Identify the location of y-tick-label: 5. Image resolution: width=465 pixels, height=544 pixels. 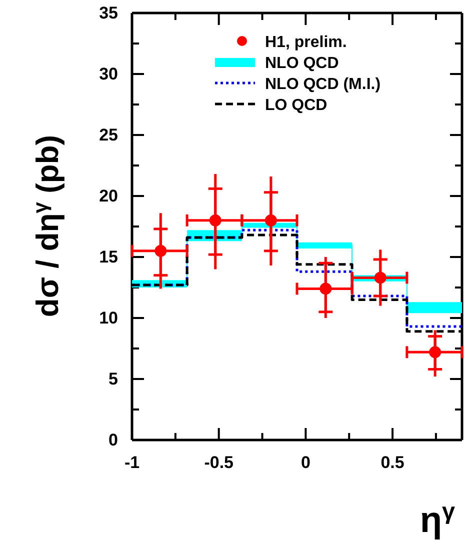
(113, 378).